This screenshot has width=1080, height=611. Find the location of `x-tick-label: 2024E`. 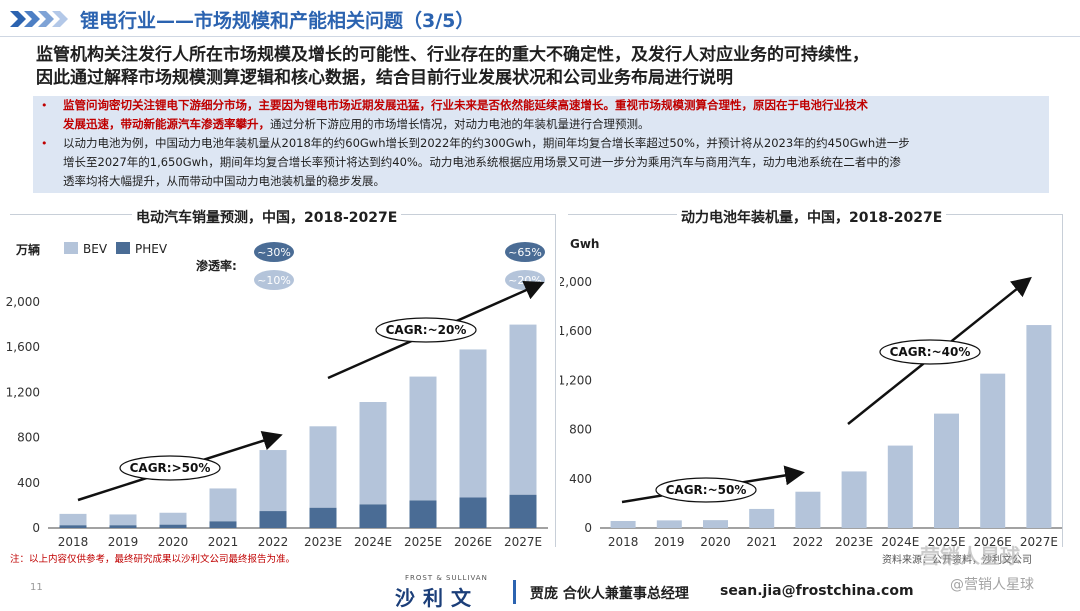

x-tick-label: 2024E is located at coordinates (900, 542).